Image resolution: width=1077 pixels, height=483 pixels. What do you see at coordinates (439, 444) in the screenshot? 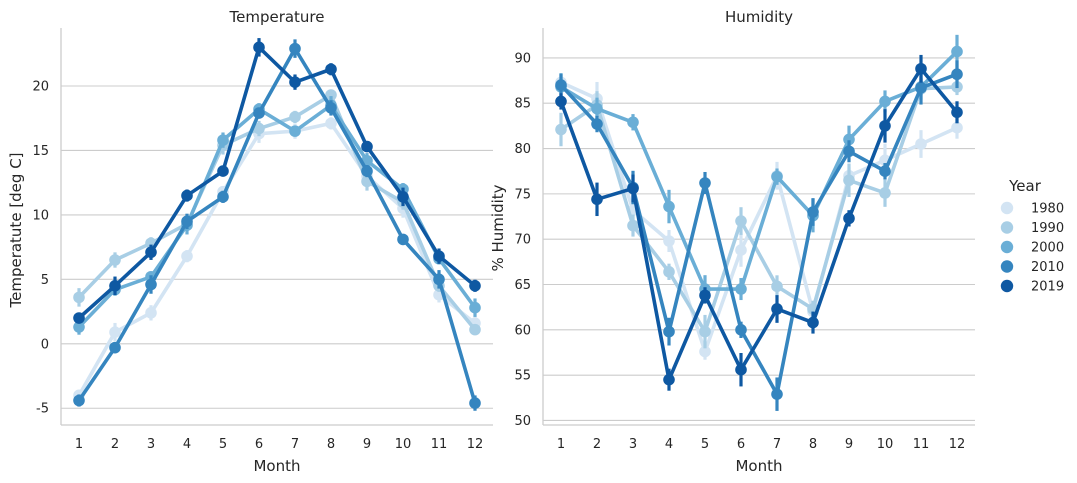
I see `temperature-x-tick-label: 11` at bounding box center [439, 444].